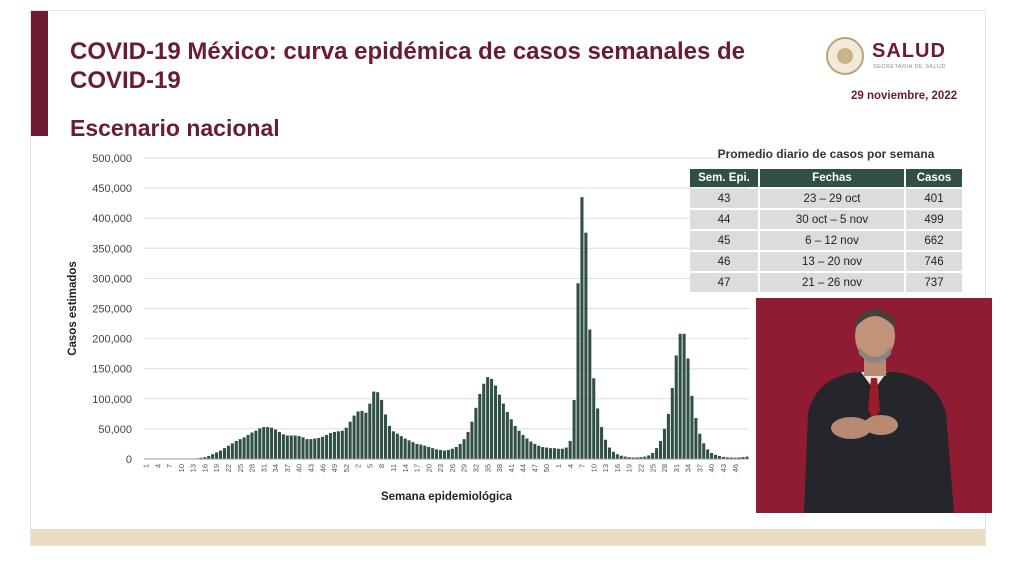  Describe the element at coordinates (369, 466) in the screenshot. I see `x-tick-label: 5` at that location.